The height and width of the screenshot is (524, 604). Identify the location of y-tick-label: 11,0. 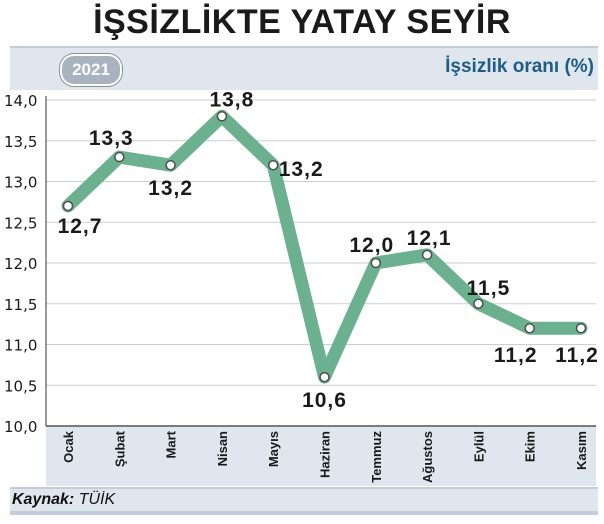
(20, 346).